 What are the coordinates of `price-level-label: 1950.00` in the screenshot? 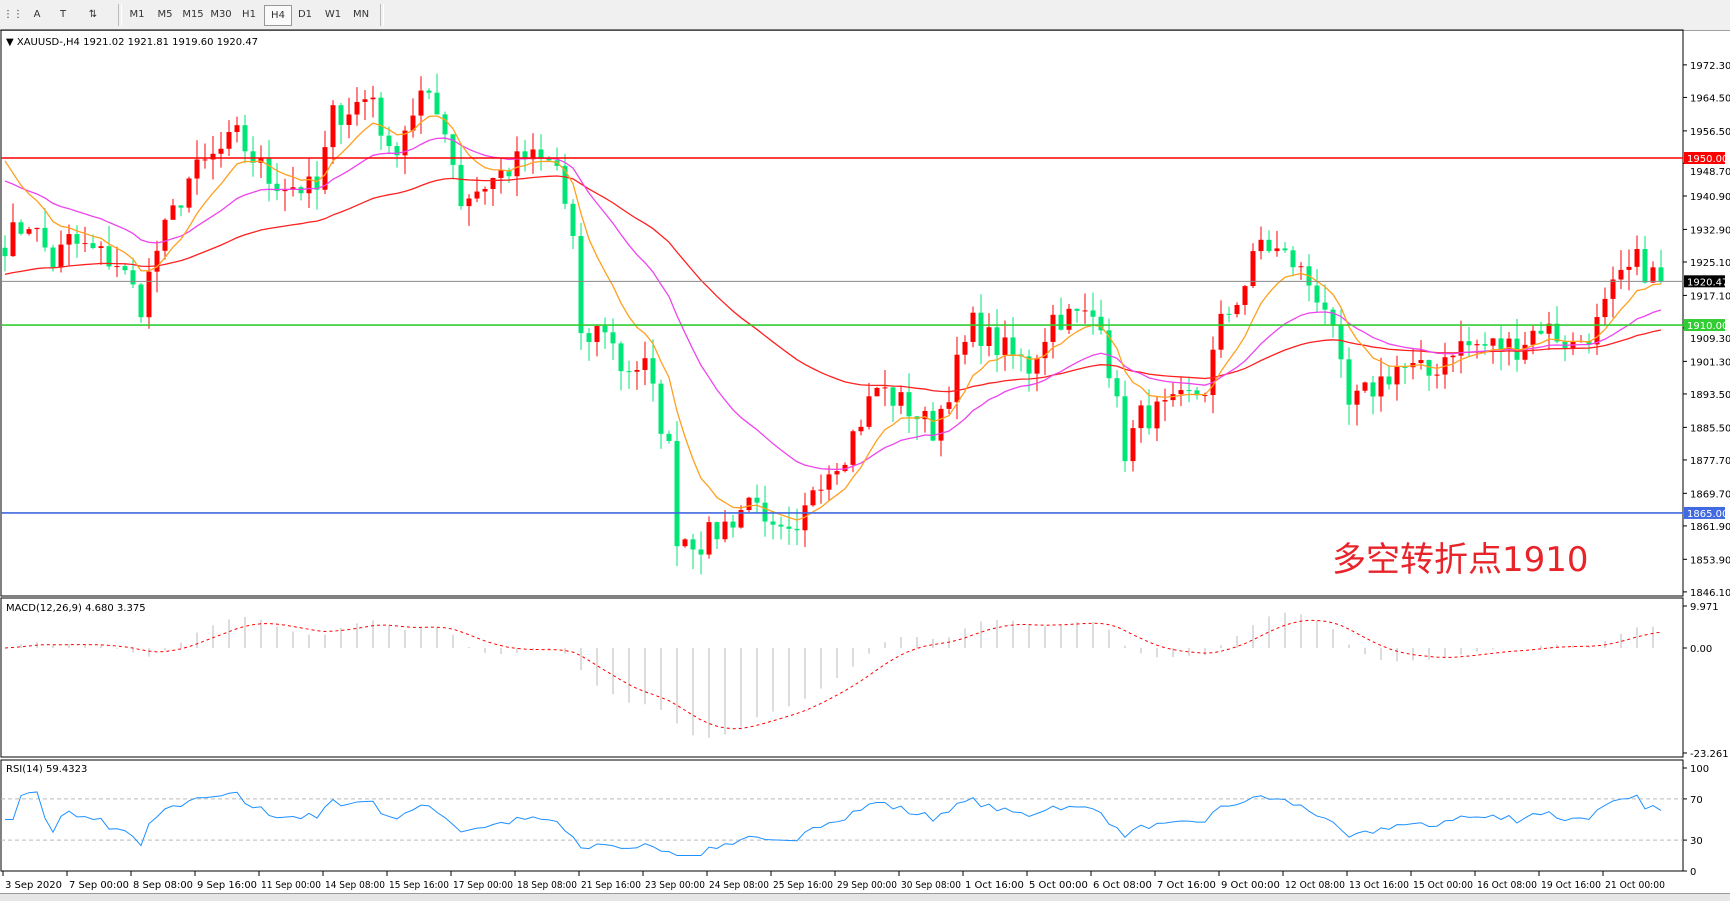 It's located at (1707, 159).